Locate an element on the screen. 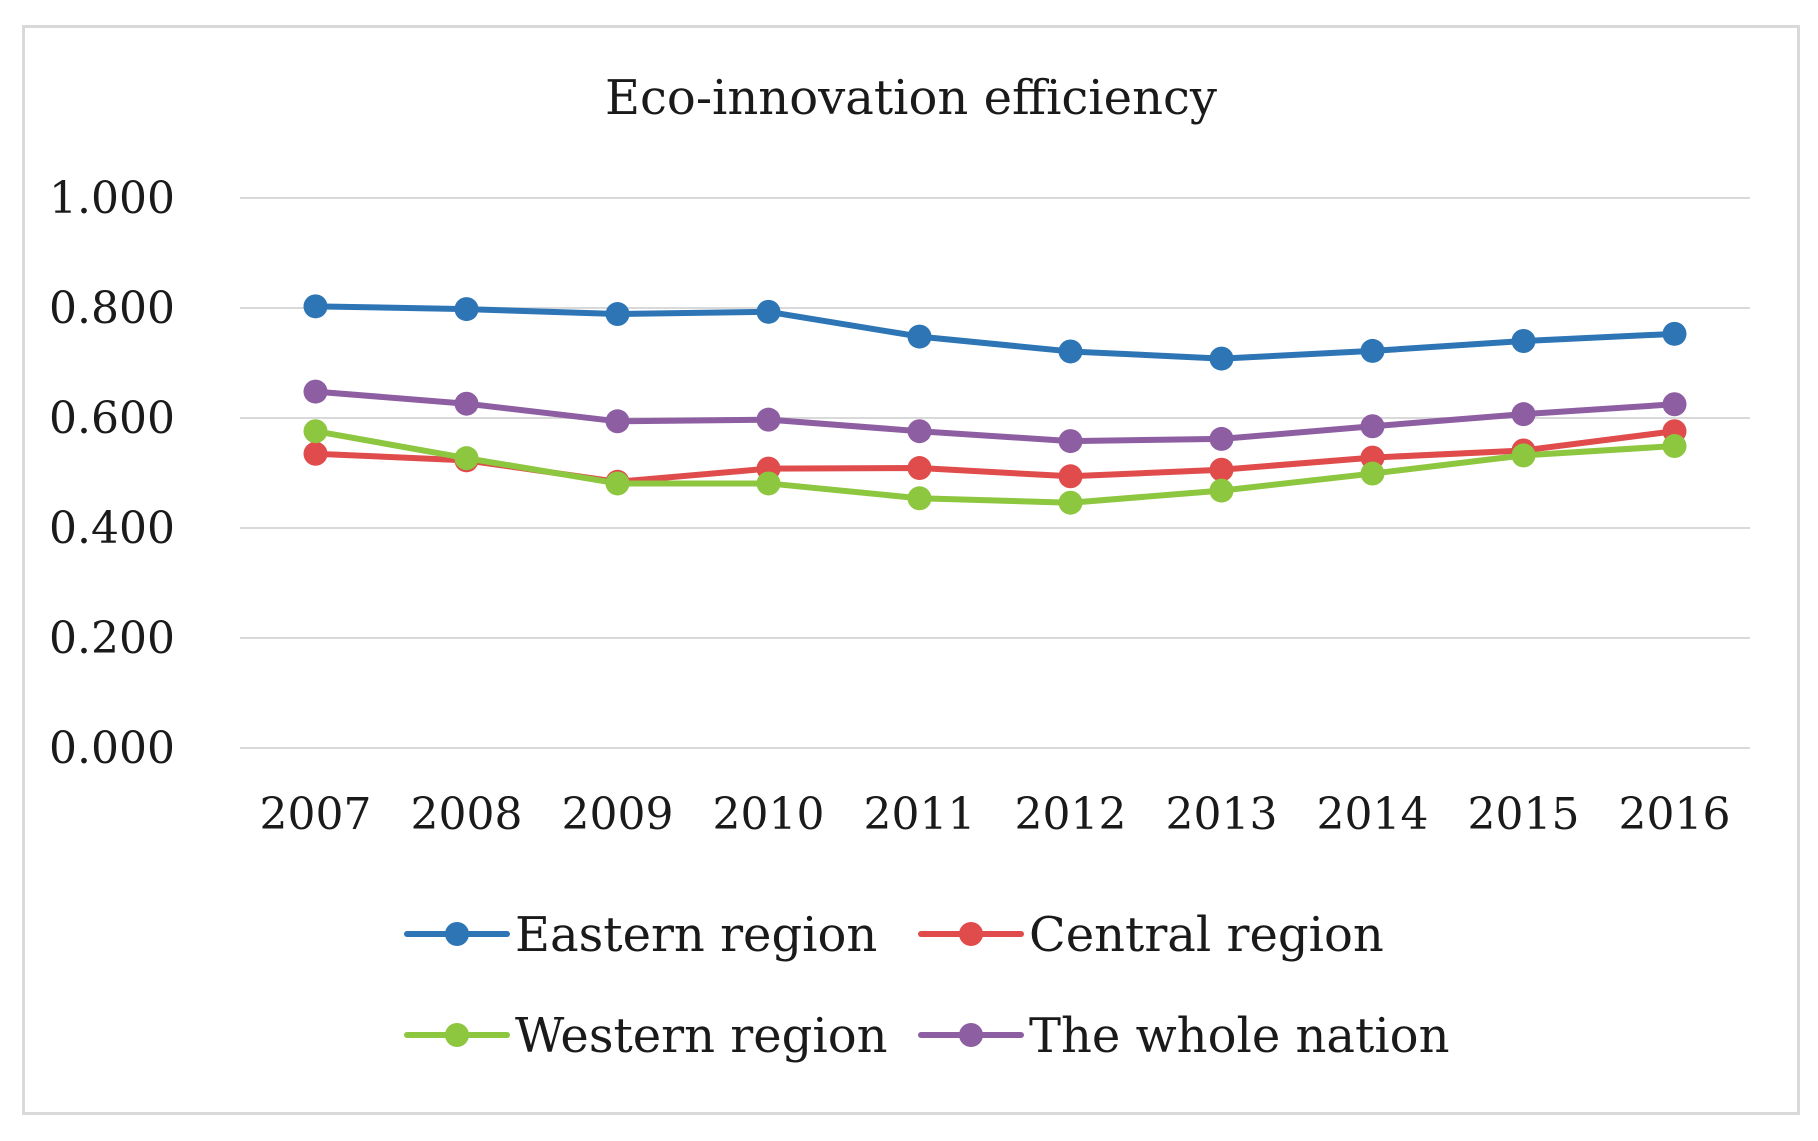 The width and height of the screenshot is (1818, 1141). legend-item: Central region is located at coordinates (1151, 935).